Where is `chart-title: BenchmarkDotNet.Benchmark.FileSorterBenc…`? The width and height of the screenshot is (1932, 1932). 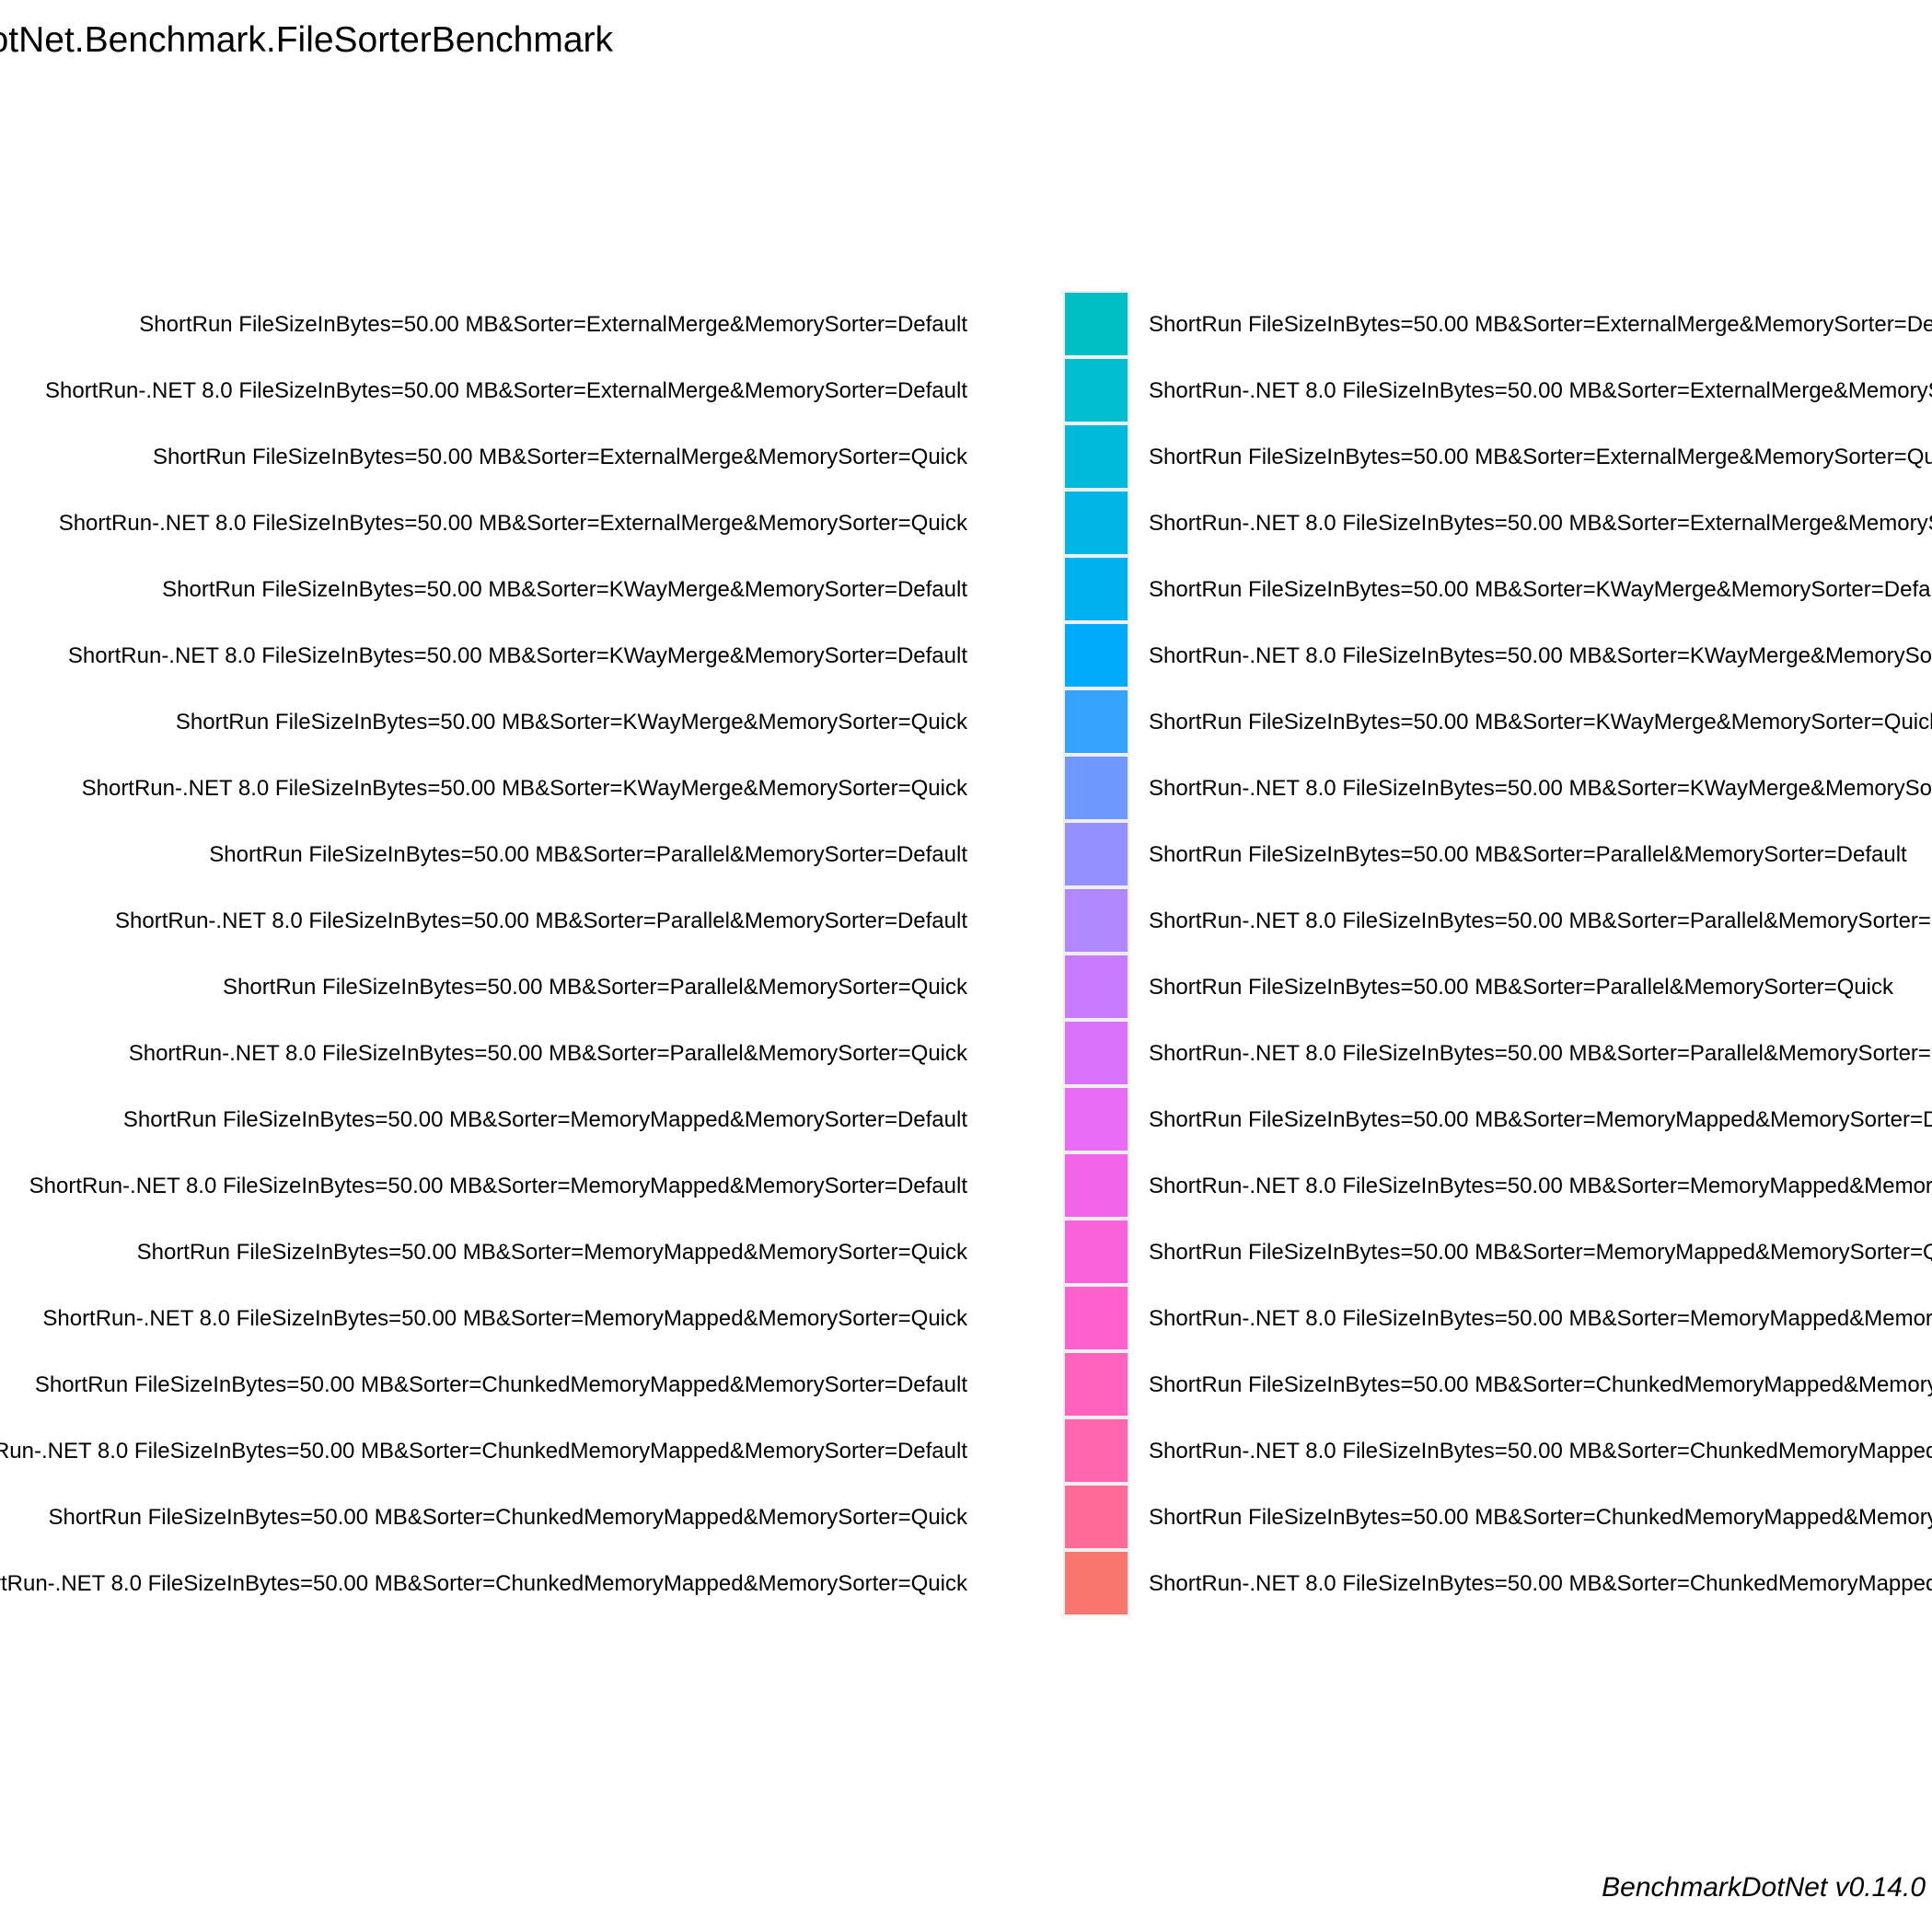 chart-title: BenchmarkDotNet.Benchmark.FileSorterBenc… is located at coordinates (307, 40).